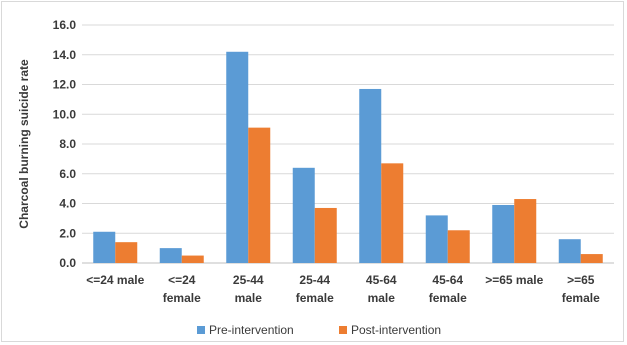 The width and height of the screenshot is (627, 345). I want to click on y-tick-label: 2.0, so click(67, 233).